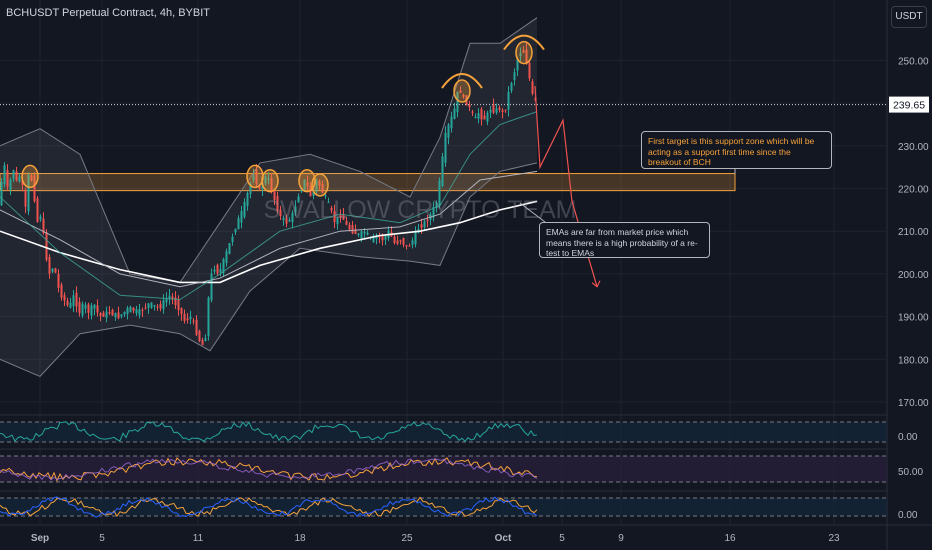 This screenshot has width=932, height=550. What do you see at coordinates (913, 232) in the screenshot?
I see `price-tick-label: 210.00` at bounding box center [913, 232].